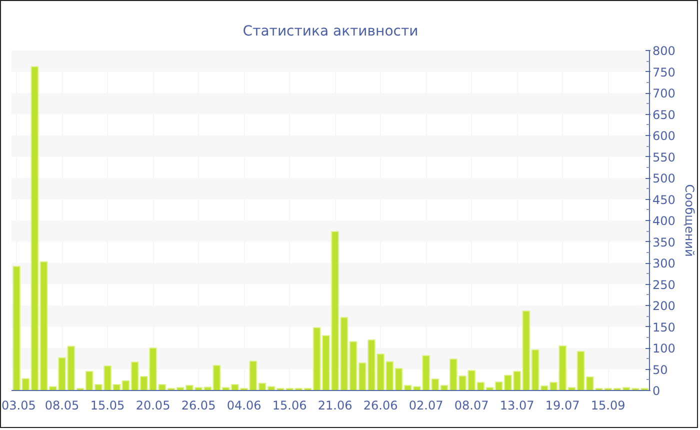  Describe the element at coordinates (517, 405) in the screenshot. I see `x-tick-label: 13.07` at that location.